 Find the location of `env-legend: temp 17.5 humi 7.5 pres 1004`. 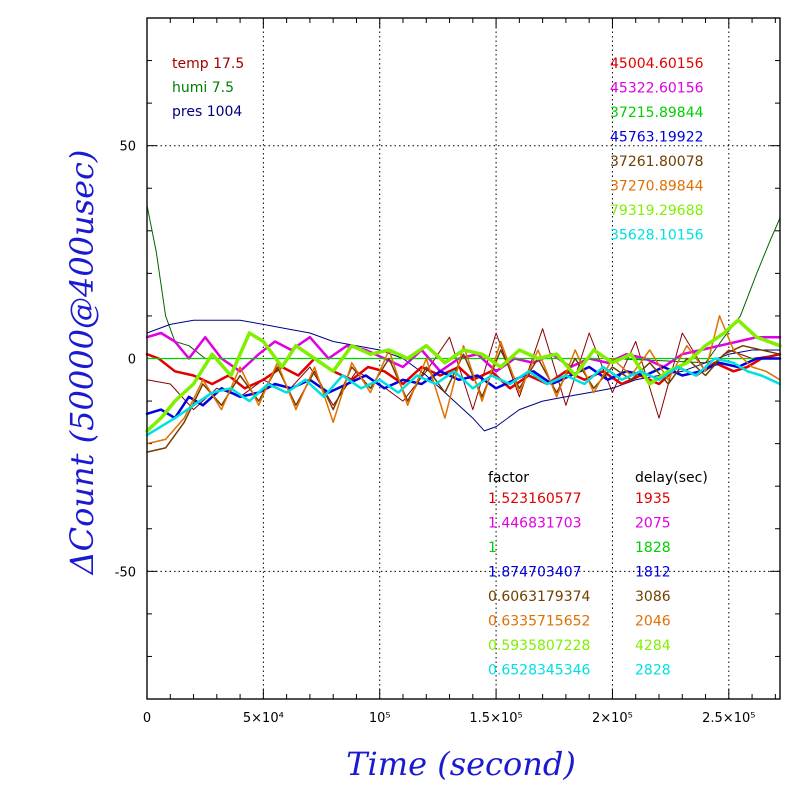

env-legend: temp 17.5 humi 7.5 pres 1004 is located at coordinates (208, 88).